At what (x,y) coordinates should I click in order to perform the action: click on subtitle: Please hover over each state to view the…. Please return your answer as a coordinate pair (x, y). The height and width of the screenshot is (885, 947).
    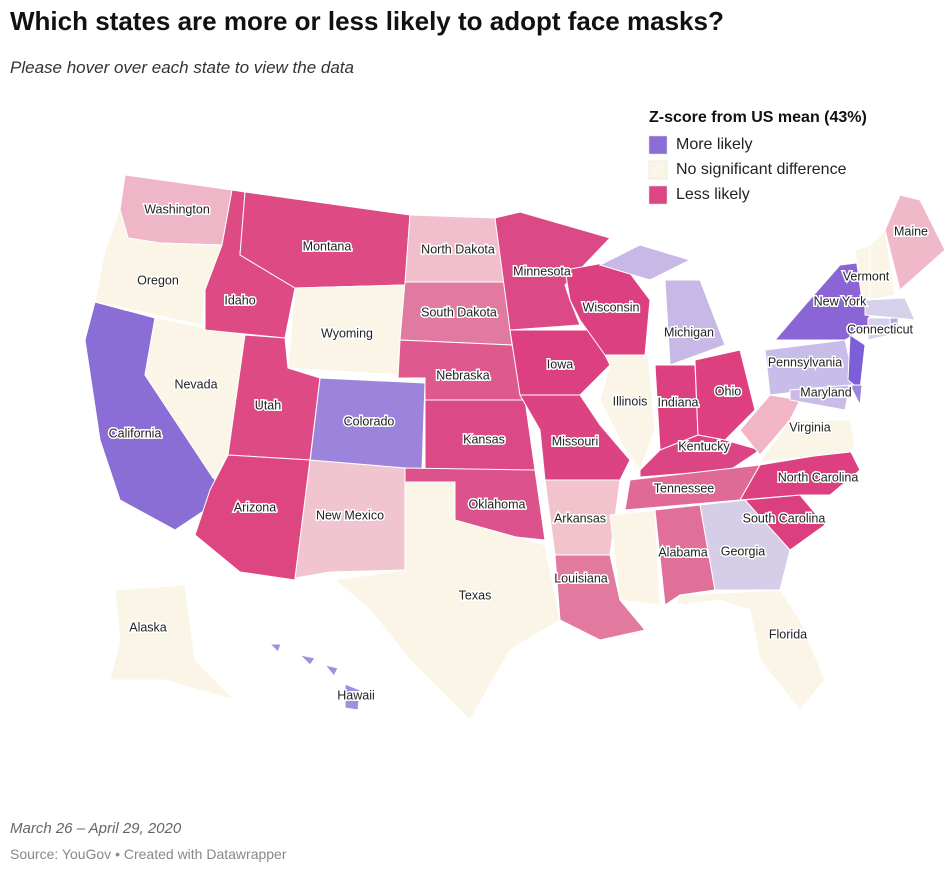
    Looking at the image, I should click on (182, 67).